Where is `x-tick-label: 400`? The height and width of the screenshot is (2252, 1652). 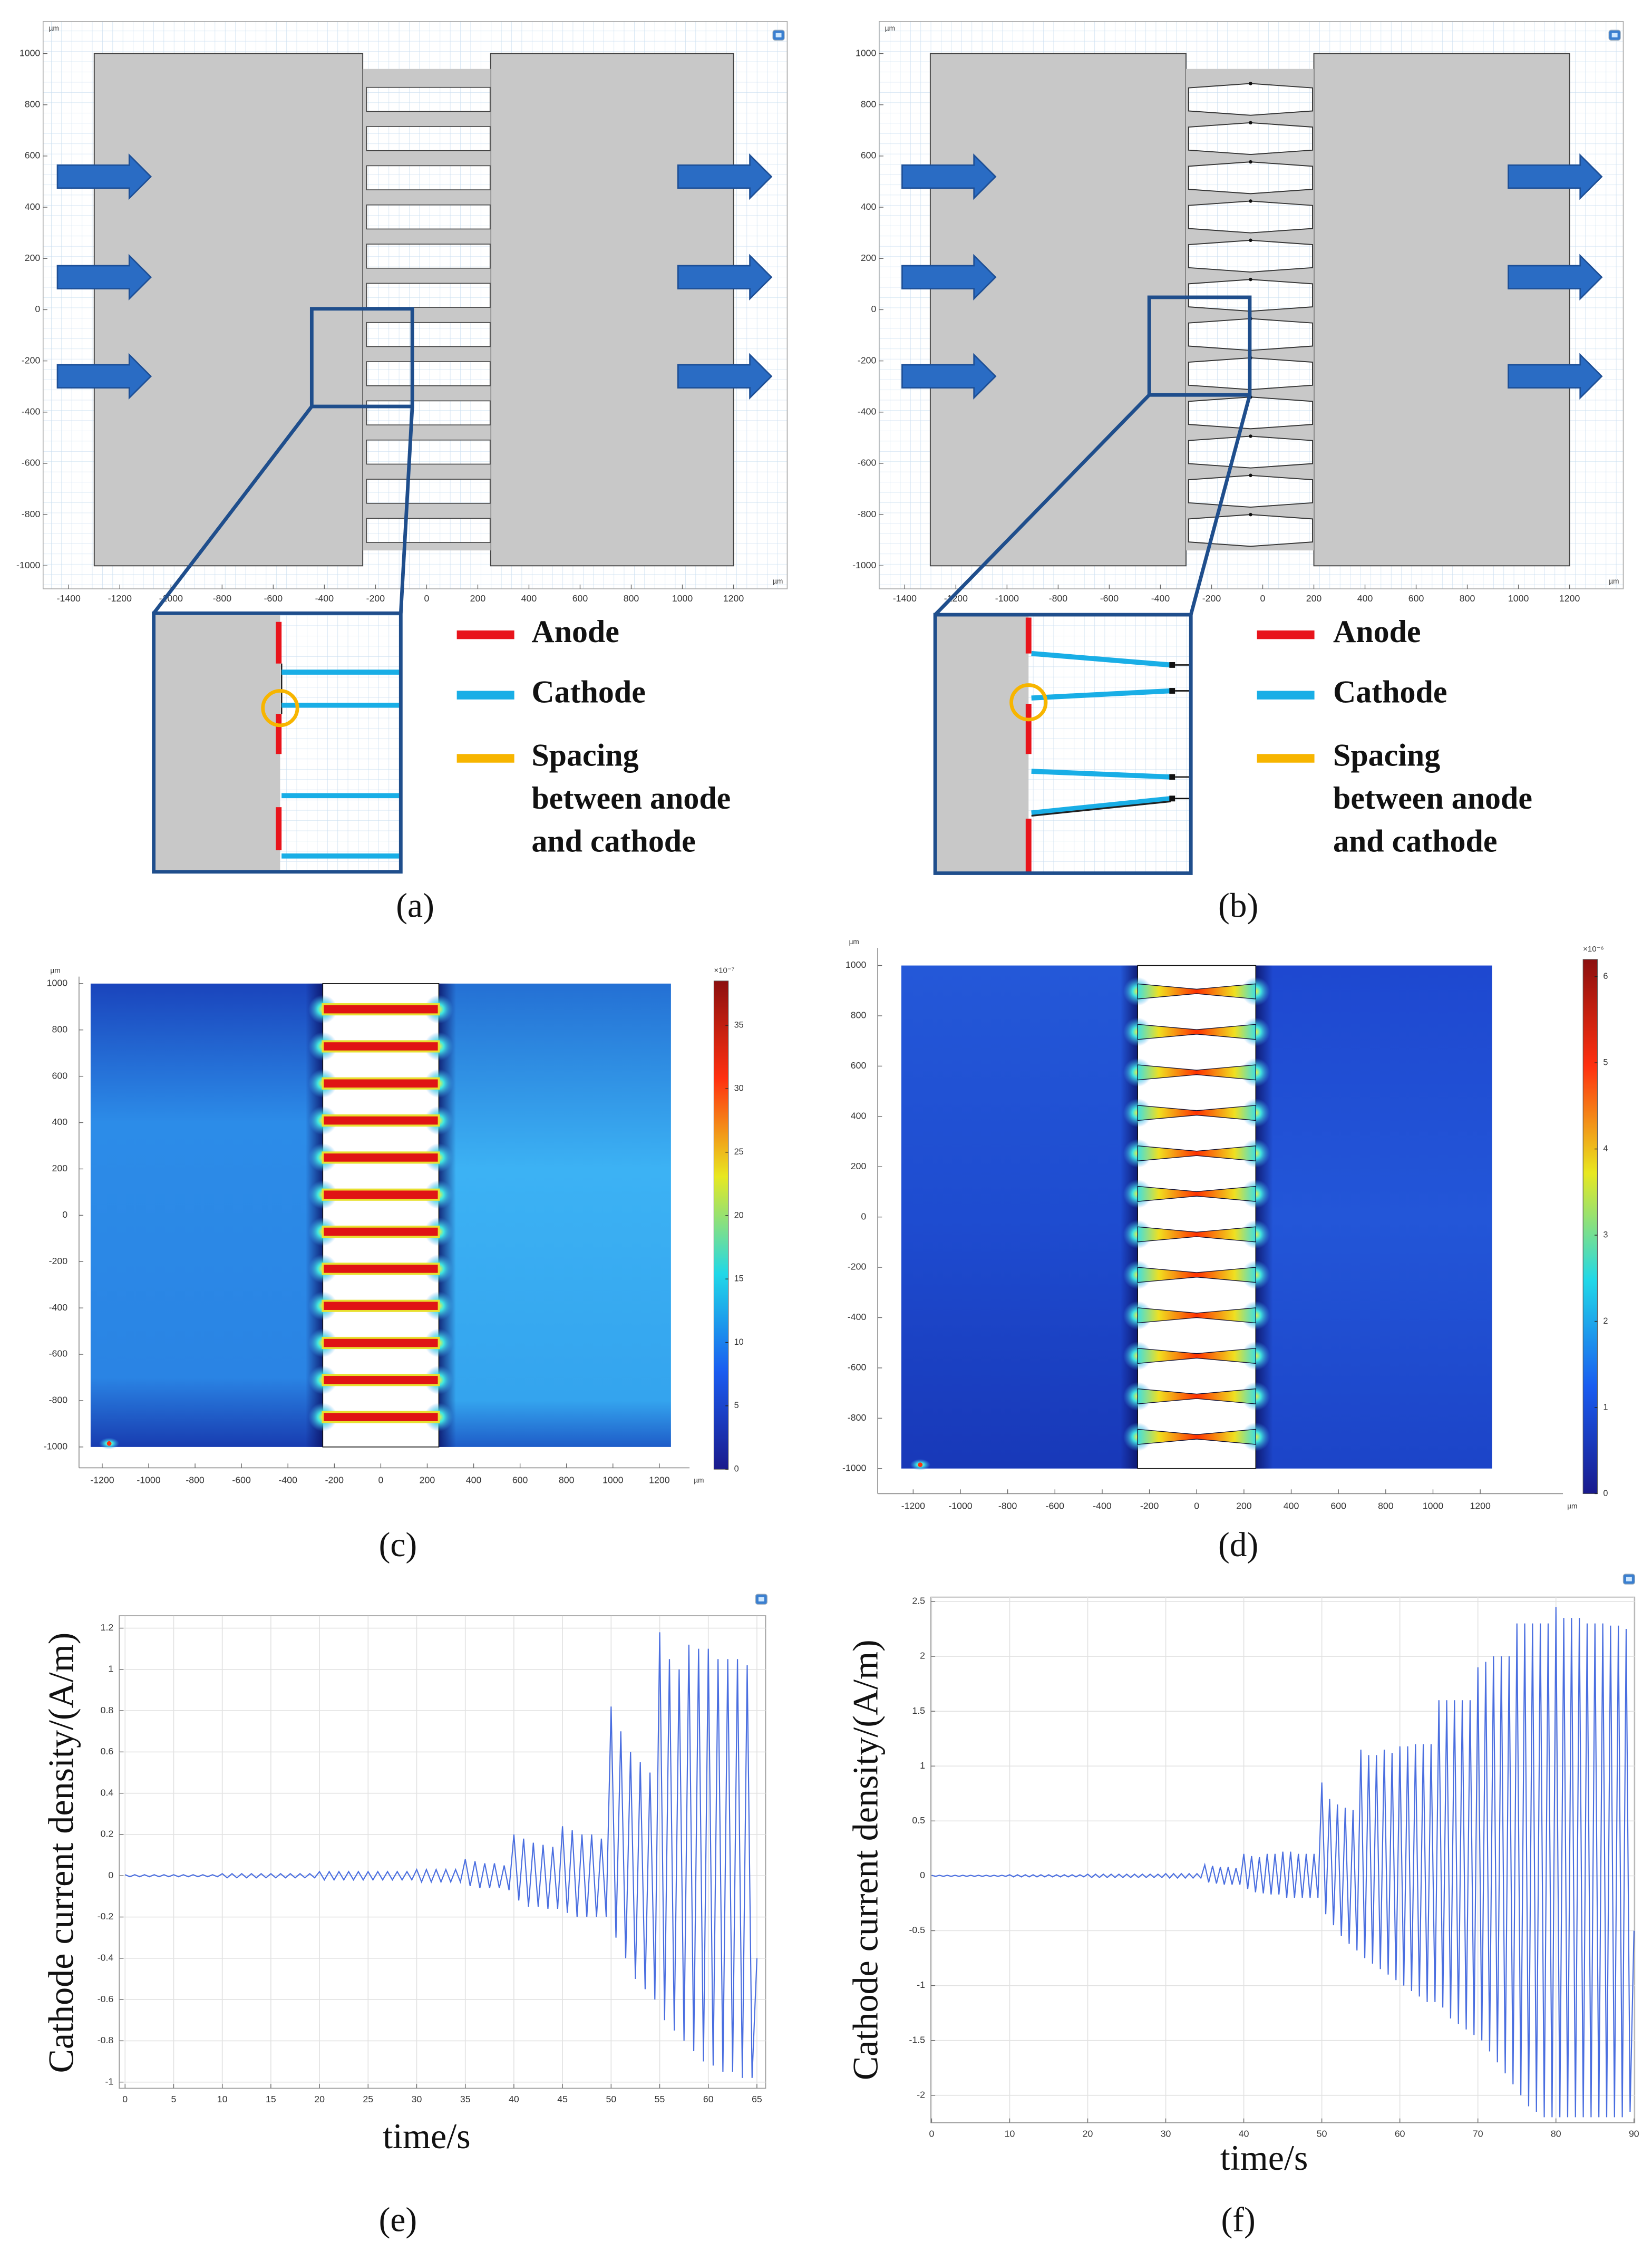 x-tick-label: 400 is located at coordinates (529, 599).